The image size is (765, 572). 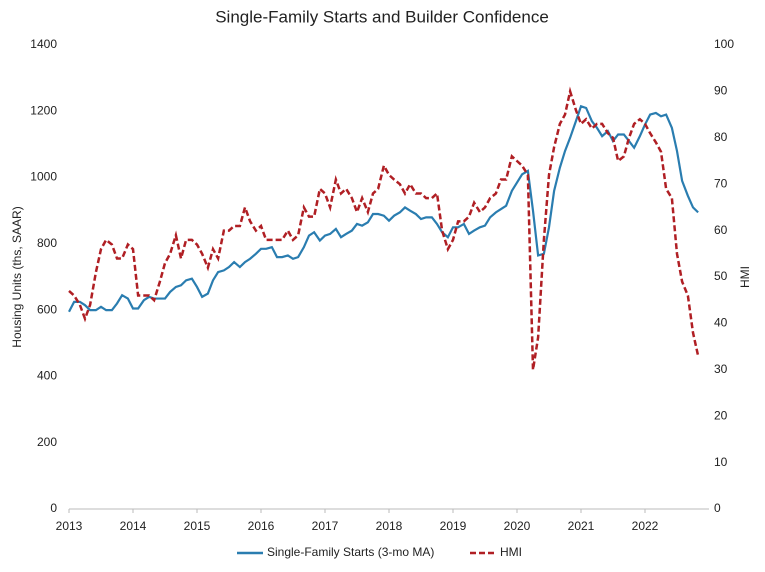 I want to click on y2-tick-label: 100, so click(x=724, y=44).